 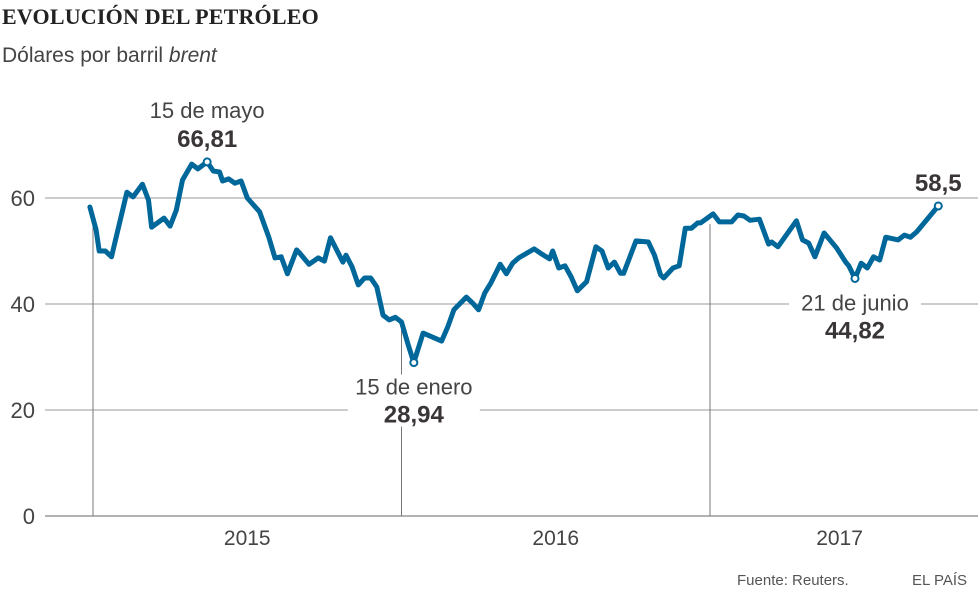 What do you see at coordinates (23, 304) in the screenshot?
I see `y-tick-label: 40` at bounding box center [23, 304].